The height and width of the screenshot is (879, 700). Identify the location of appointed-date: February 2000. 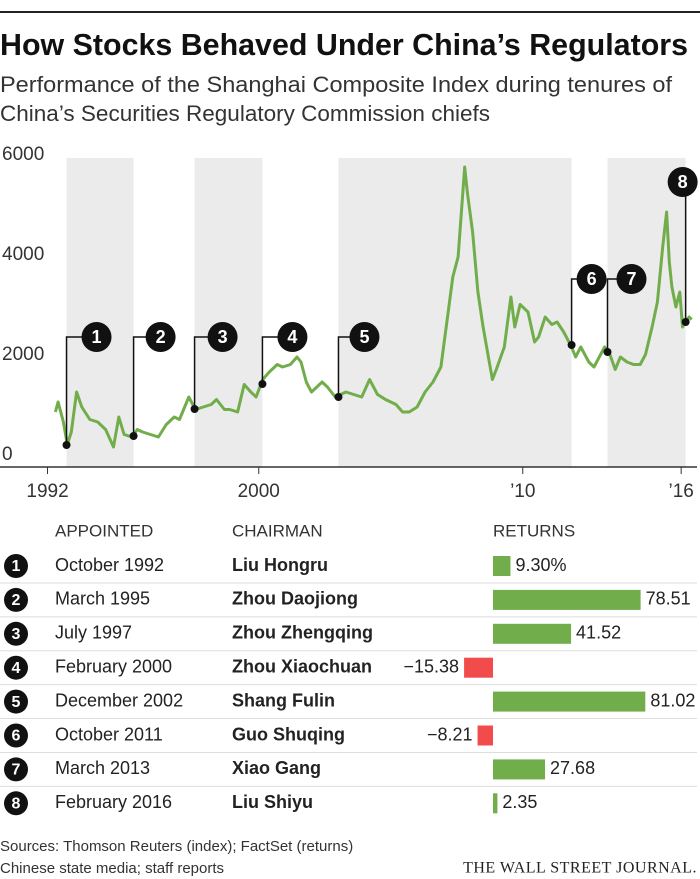
(113, 666).